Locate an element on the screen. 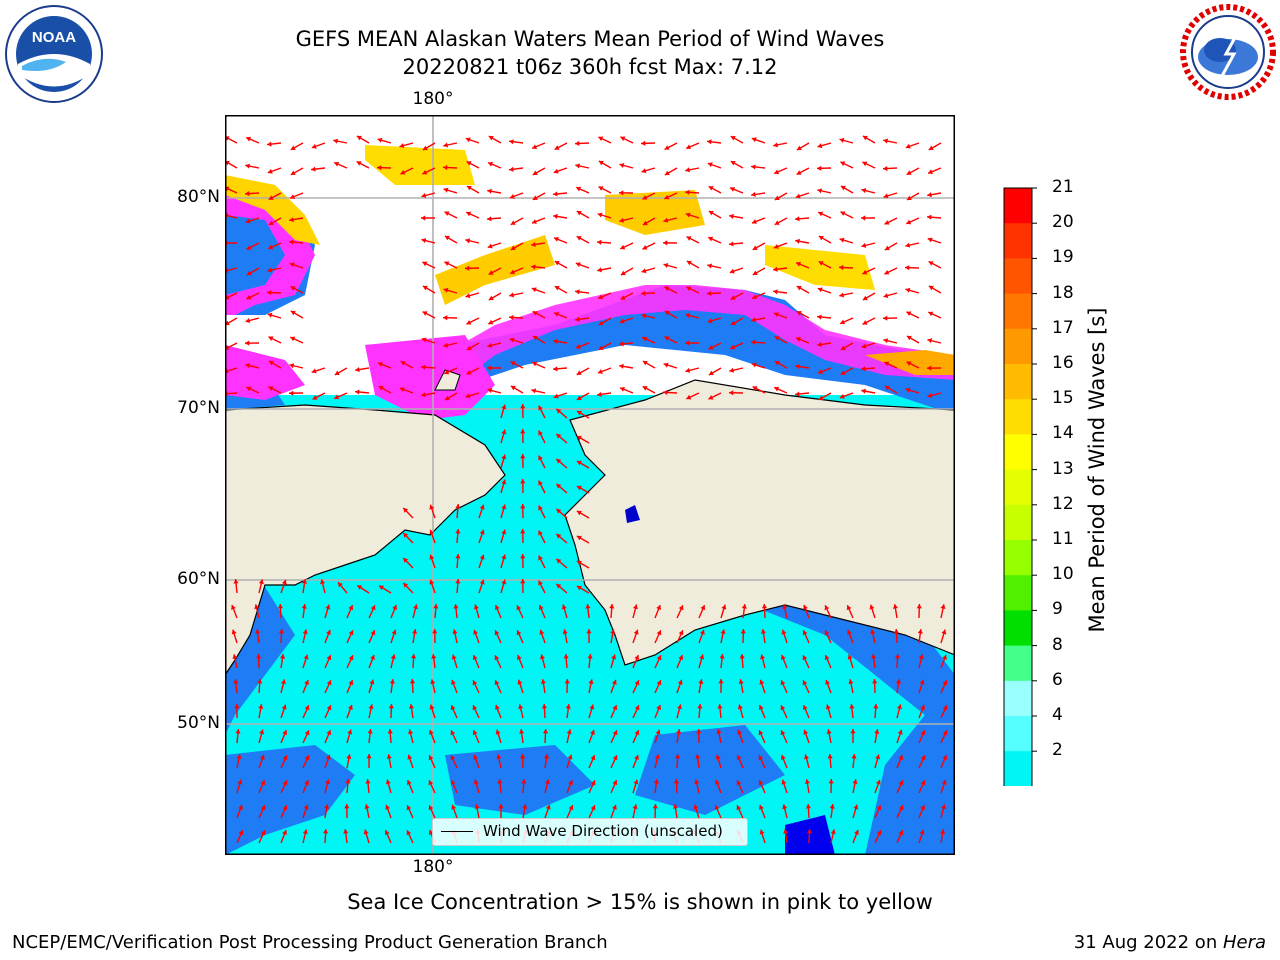 The height and width of the screenshot is (960, 1280). footer-date: 31 Aug 2022 on Hera is located at coordinates (1170, 942).